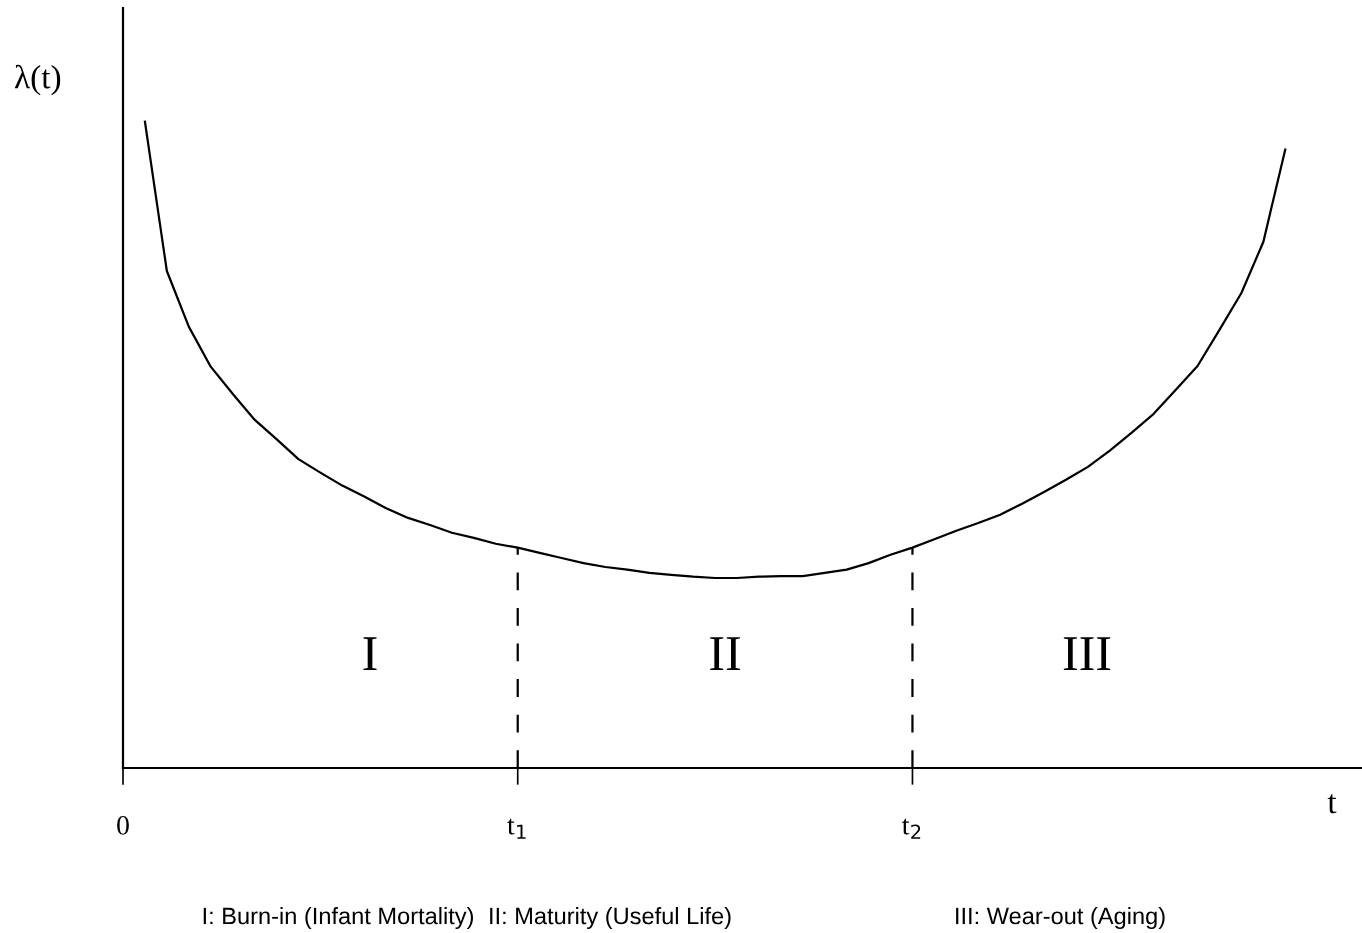 This screenshot has height=933, width=1362. I want to click on text: I: Burn-in (Infant Mortality), so click(338, 918).